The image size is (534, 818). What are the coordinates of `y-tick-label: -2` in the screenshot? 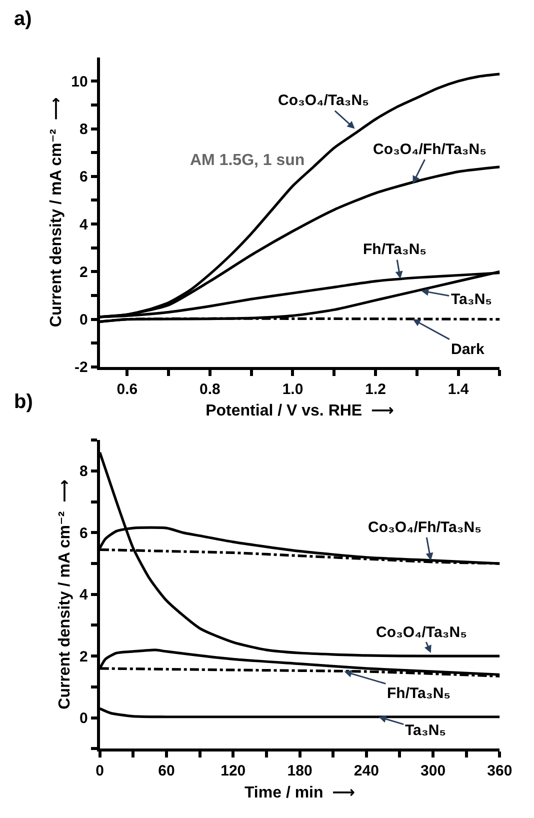 It's located at (81, 367).